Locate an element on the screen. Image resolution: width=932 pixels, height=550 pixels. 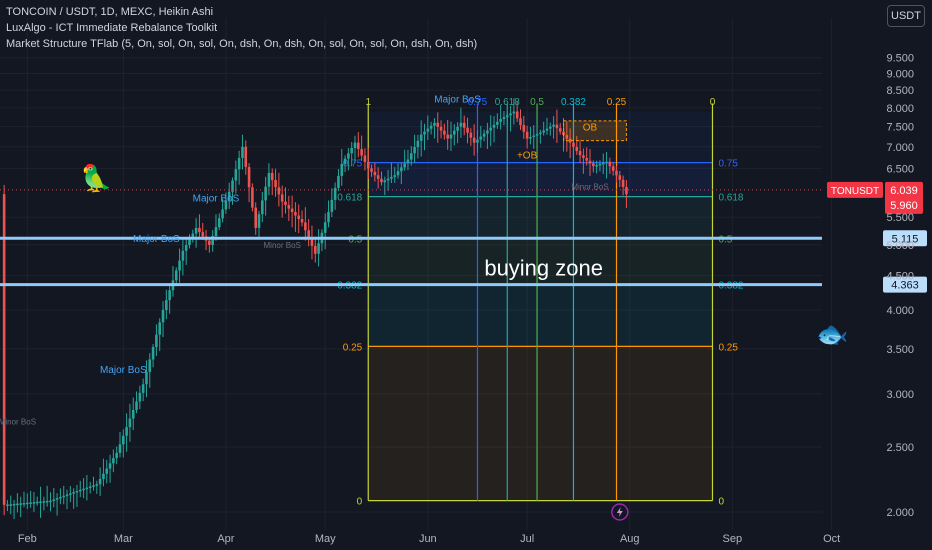
y-tick-label: 7.000 is located at coordinates (900, 148).